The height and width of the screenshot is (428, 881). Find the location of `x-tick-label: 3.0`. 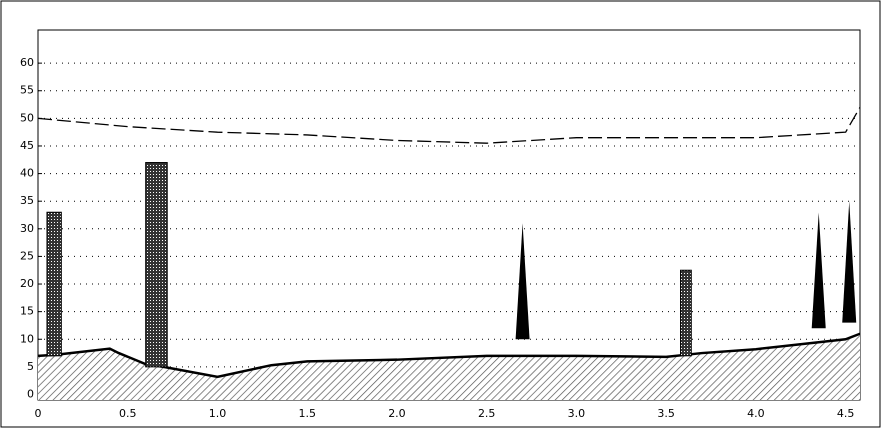

x-tick-label: 3.0 is located at coordinates (577, 413).